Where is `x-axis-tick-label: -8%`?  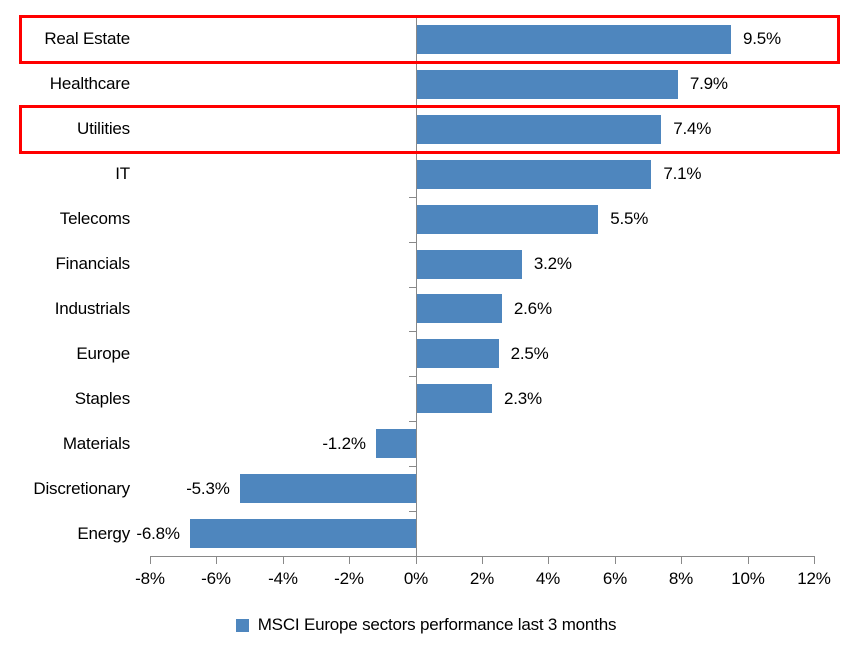
x-axis-tick-label: -8% is located at coordinates (150, 578).